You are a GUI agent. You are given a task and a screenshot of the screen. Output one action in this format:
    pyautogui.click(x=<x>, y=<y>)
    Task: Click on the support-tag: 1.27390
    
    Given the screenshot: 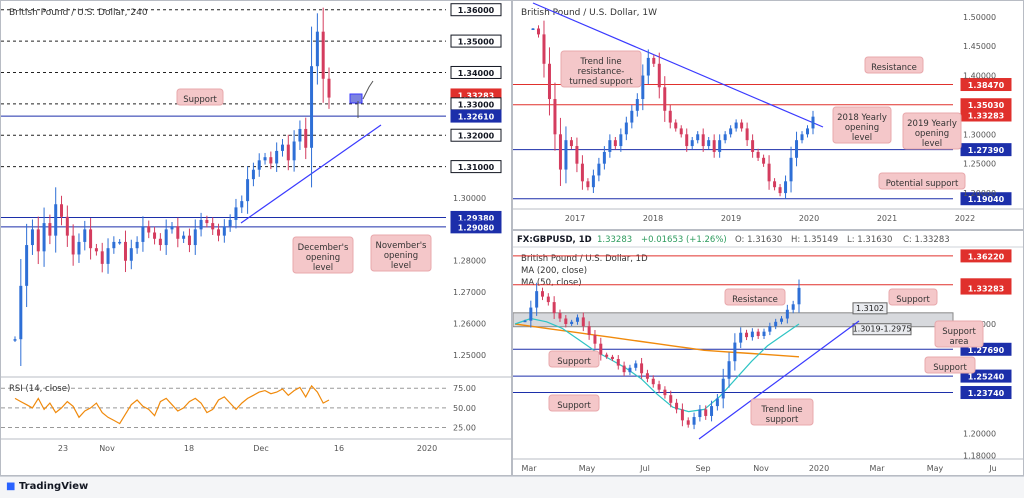 What is the action you would take?
    pyautogui.click(x=986, y=150)
    